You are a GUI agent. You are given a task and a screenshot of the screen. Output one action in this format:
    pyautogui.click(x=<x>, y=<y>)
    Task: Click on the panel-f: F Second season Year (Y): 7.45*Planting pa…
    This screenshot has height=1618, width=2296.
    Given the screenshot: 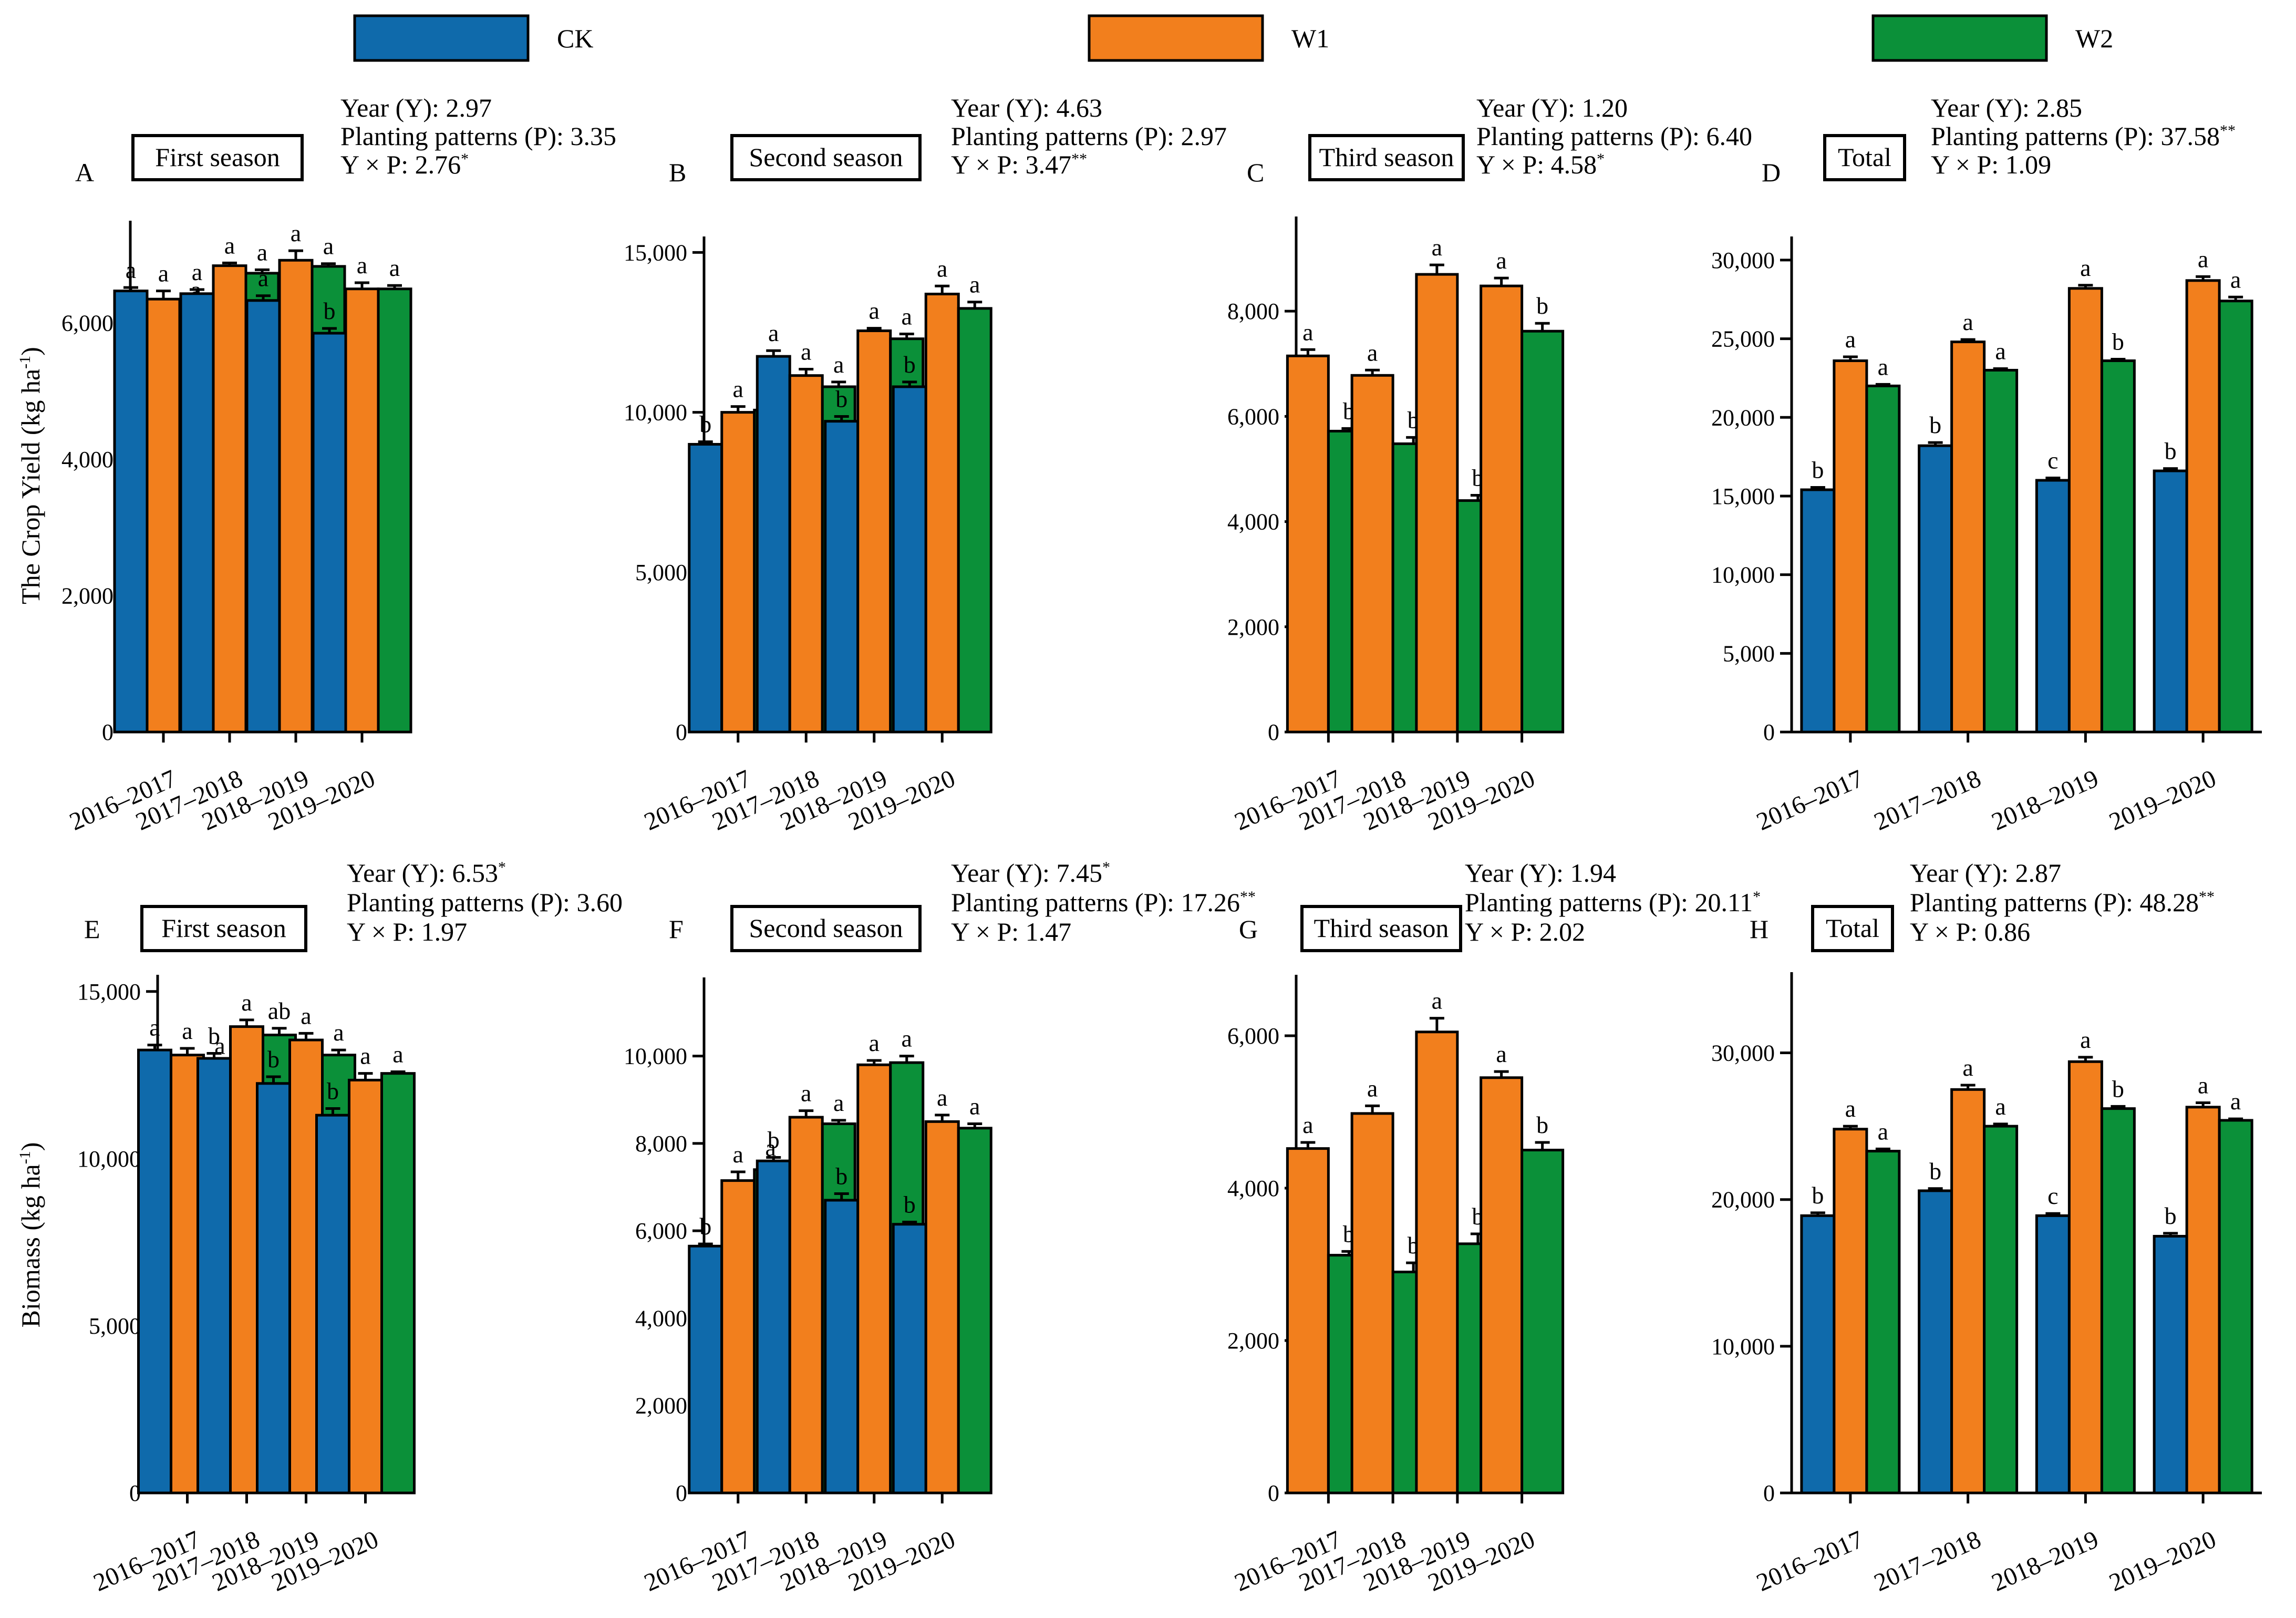 What is the action you would take?
    pyautogui.click(x=940, y=1227)
    